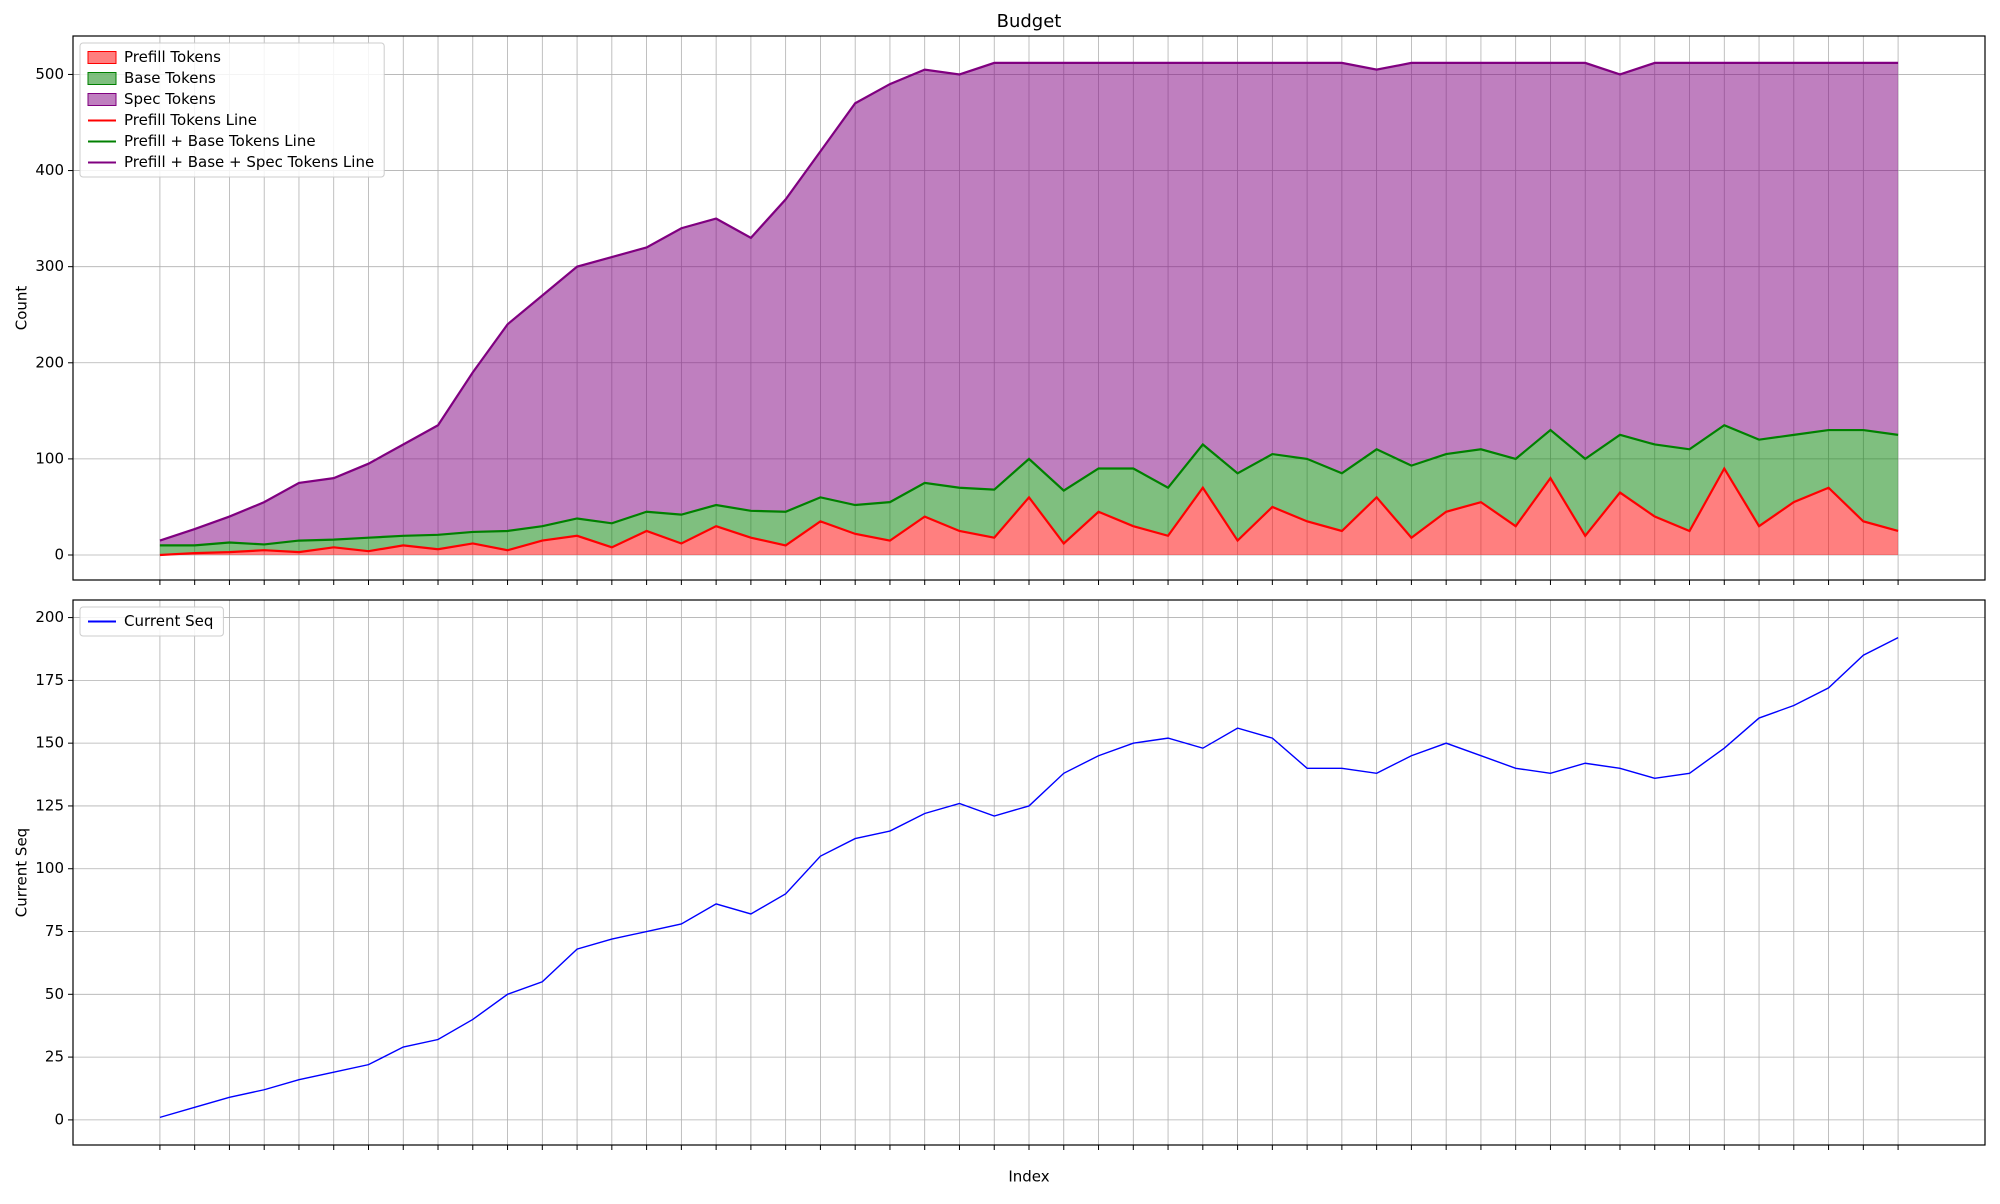 This screenshot has width=2000, height=1204. Describe the element at coordinates (49, 680) in the screenshot. I see `y-tick-label: 175` at that location.